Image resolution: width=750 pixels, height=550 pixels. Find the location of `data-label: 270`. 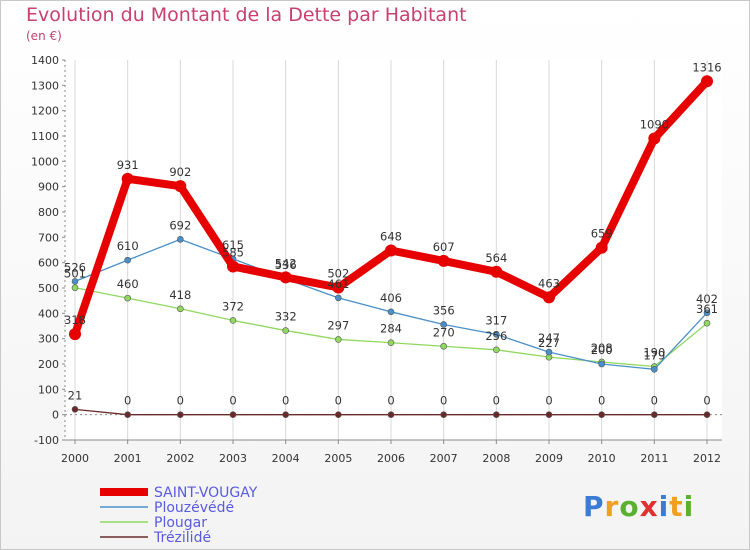

data-label: 270 is located at coordinates (444, 332).